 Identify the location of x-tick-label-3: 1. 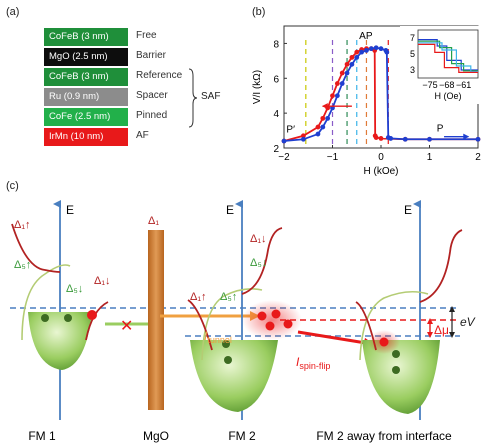
(430, 157).